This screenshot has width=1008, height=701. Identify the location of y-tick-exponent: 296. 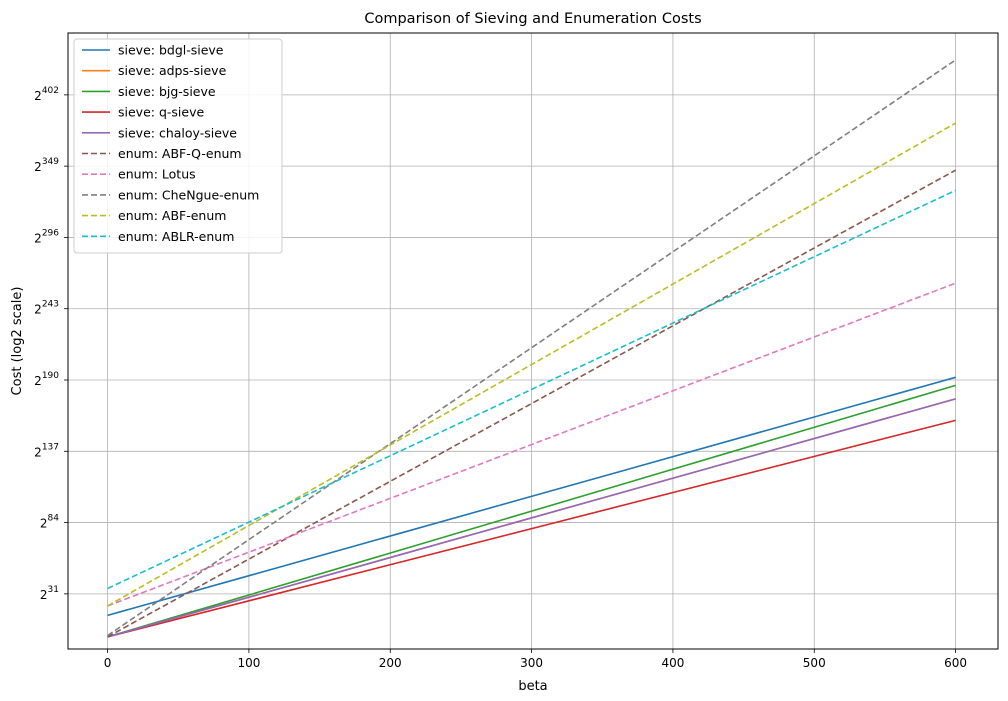
(50, 233).